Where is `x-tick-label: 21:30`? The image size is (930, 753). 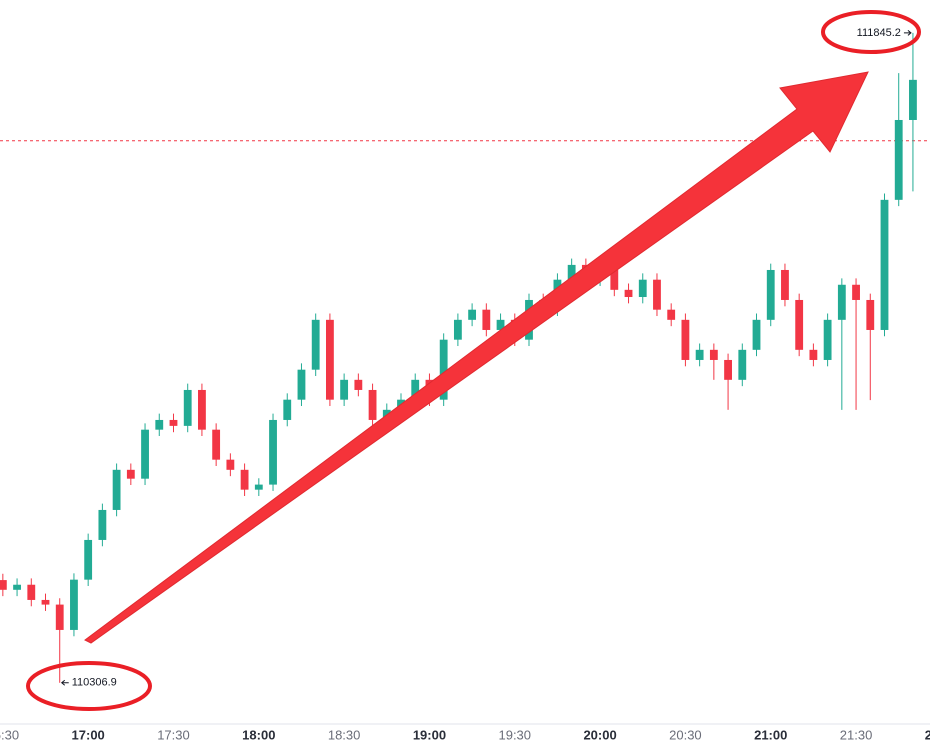 x-tick-label: 21:30 is located at coordinates (856, 734).